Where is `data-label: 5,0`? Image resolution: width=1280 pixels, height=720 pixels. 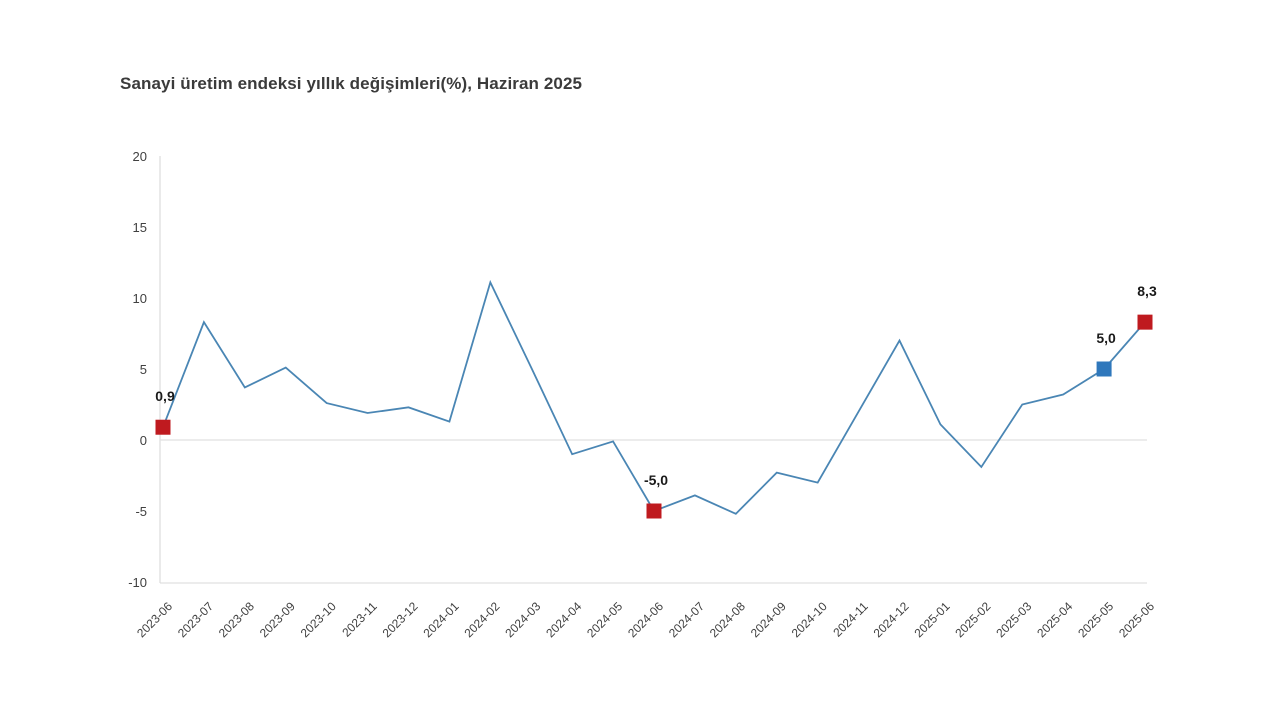
data-label: 5,0 is located at coordinates (1106, 338).